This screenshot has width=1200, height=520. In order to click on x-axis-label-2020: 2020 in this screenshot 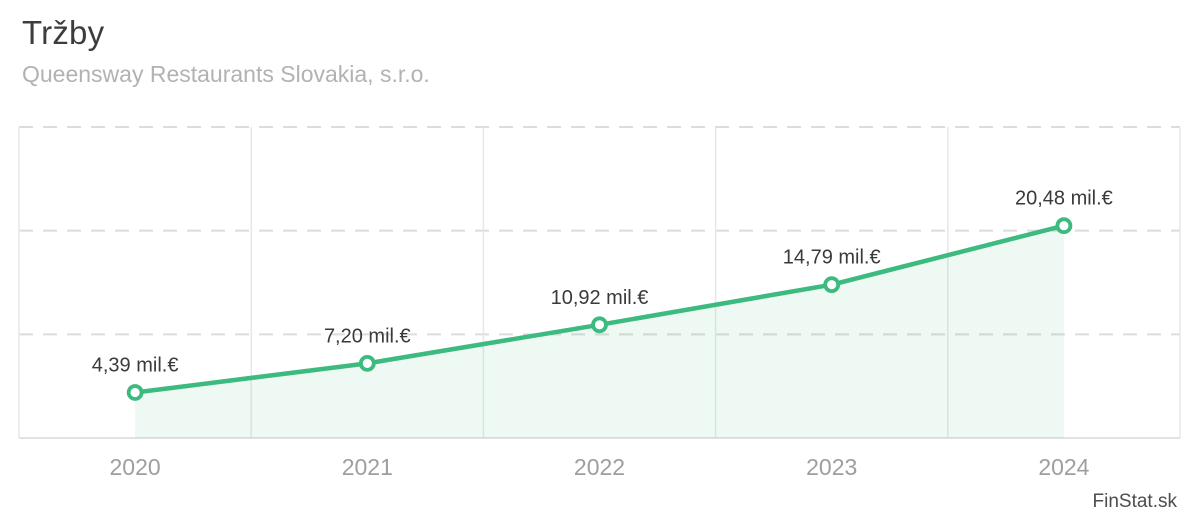, I will do `click(135, 467)`.